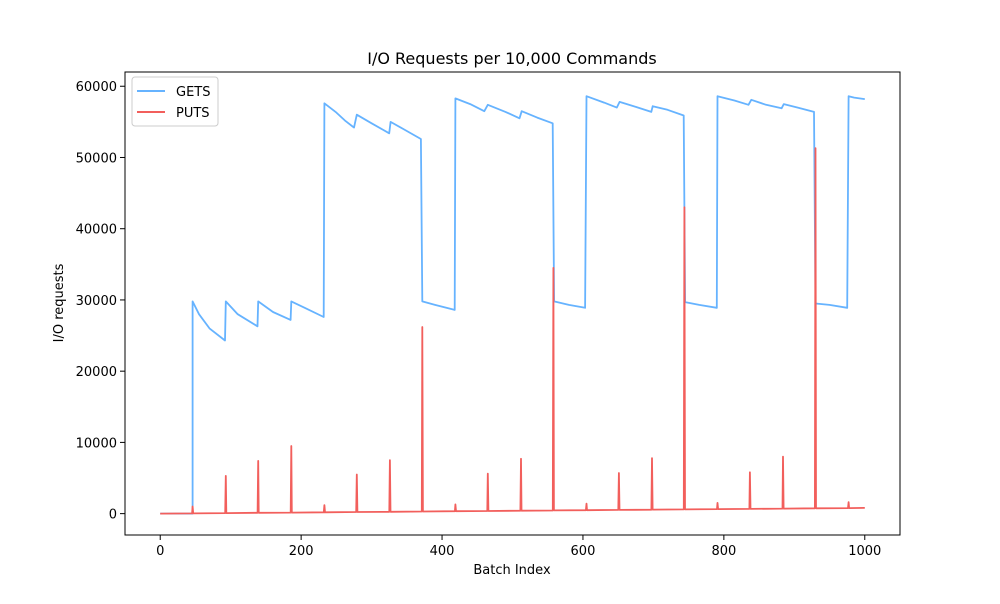 Image resolution: width=1000 pixels, height=604 pixels. Describe the element at coordinates (160, 551) in the screenshot. I see `x-tick-label: 0` at that location.